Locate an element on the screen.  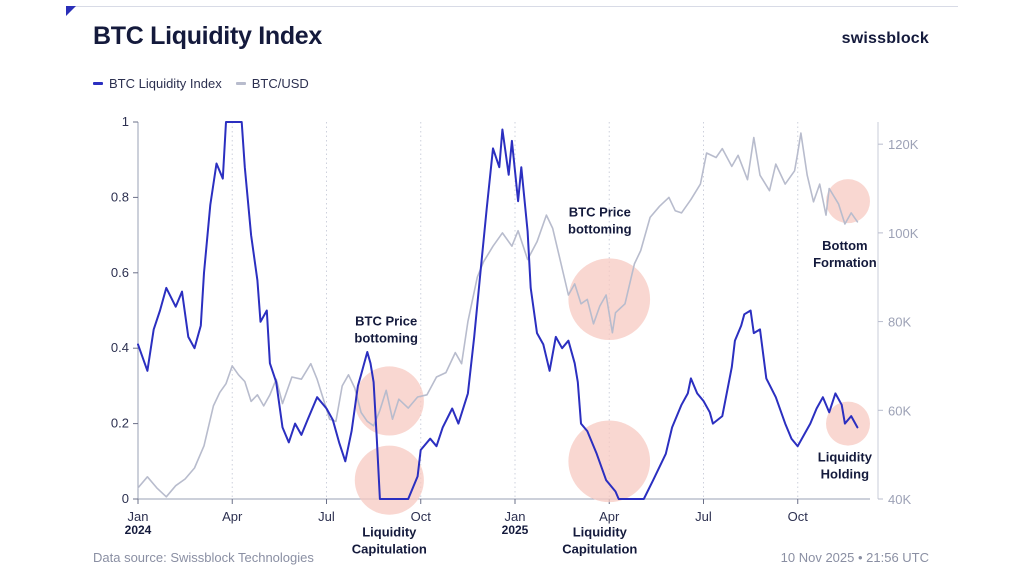
legend-item-liquidity: BTC Liquidity Index is located at coordinates (157, 83).